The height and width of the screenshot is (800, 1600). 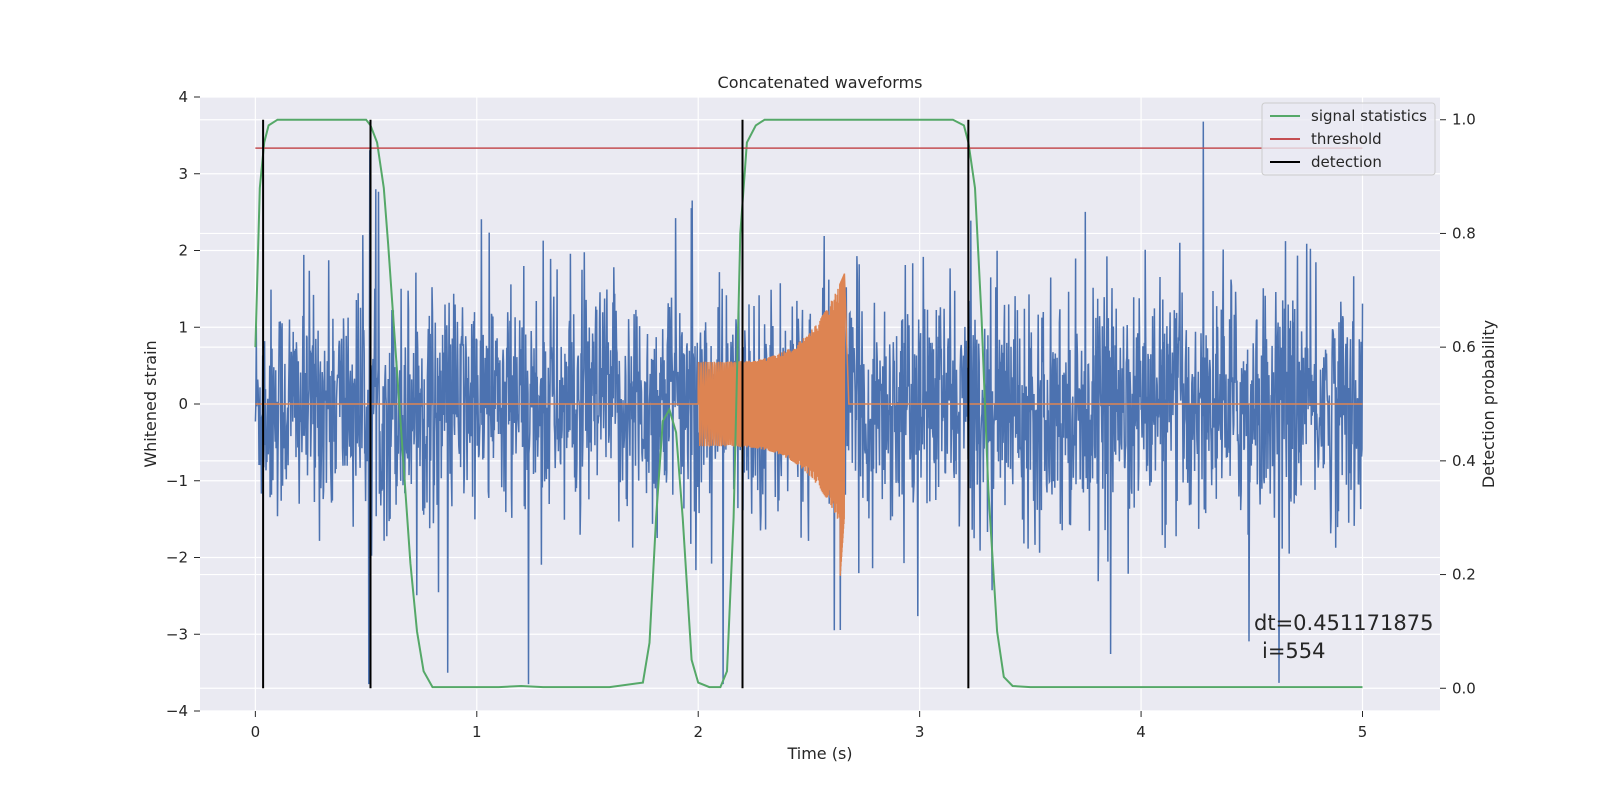 What do you see at coordinates (819, 753) in the screenshot?
I see `x-axis-title: Time (s)` at bounding box center [819, 753].